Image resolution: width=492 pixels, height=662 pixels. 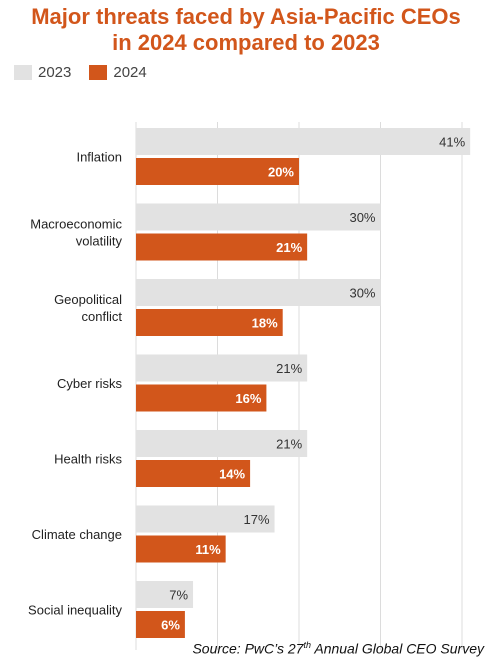 I want to click on chart-title-line-2: in 2024 compared to 2023, so click(x=246, y=42).